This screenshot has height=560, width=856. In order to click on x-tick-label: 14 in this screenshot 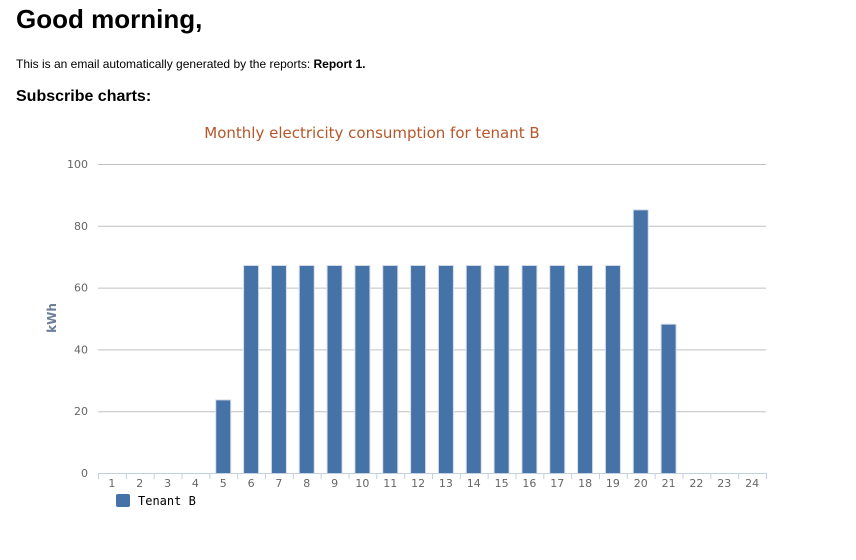, I will do `click(474, 483)`.